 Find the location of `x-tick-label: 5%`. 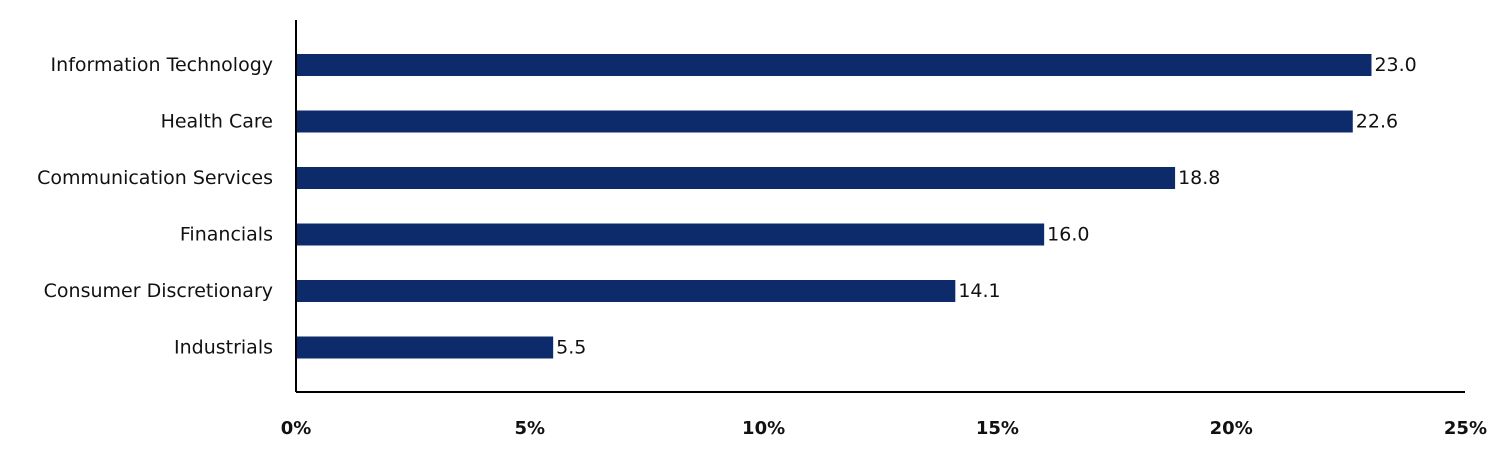

x-tick-label: 5% is located at coordinates (530, 428).